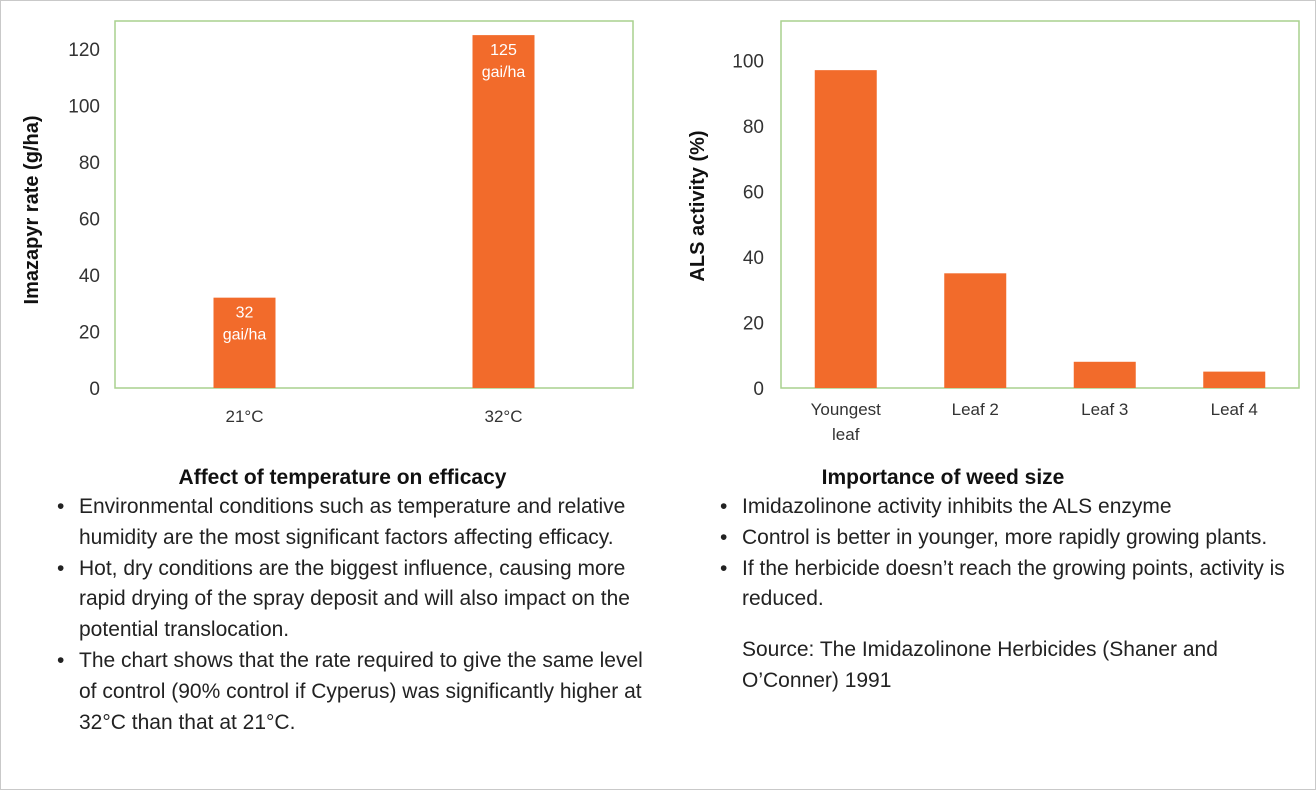 This screenshot has height=790, width=1316. What do you see at coordinates (1104, 409) in the screenshot?
I see `x-category-label: Leaf 3` at bounding box center [1104, 409].